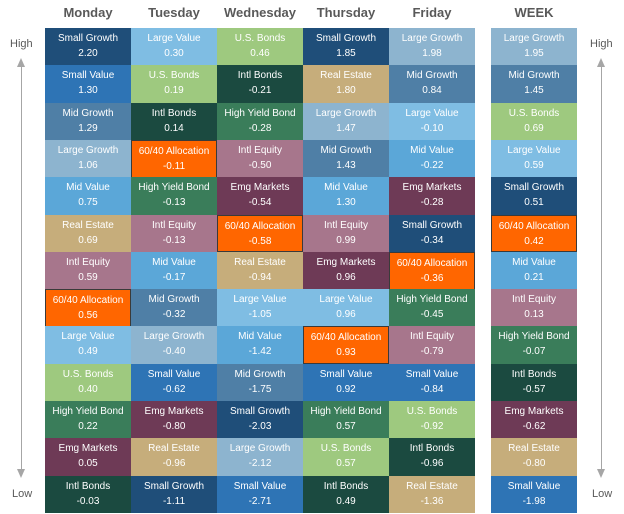 This screenshot has width=624, height=514. I want to click on quilt-cell-tuesday-intl-equity: Intl Equity -0.13, so click(174, 233).